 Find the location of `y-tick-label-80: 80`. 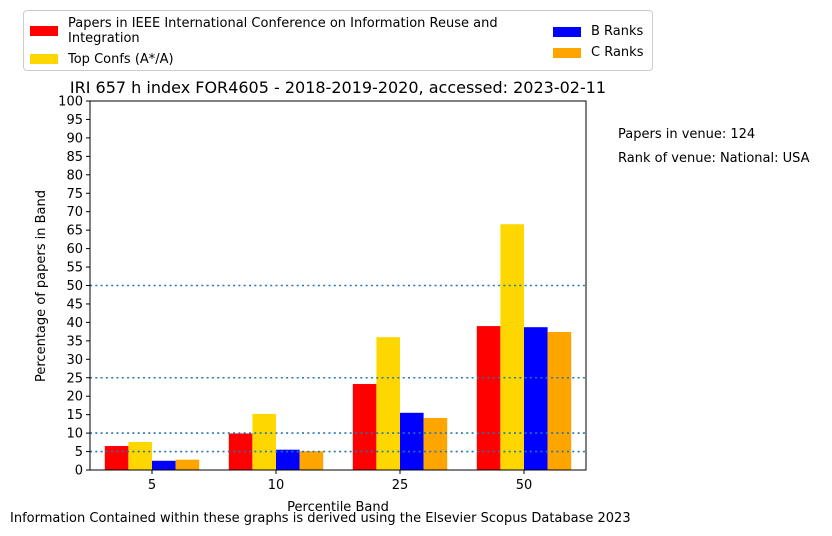

y-tick-label-80: 80 is located at coordinates (74, 175).